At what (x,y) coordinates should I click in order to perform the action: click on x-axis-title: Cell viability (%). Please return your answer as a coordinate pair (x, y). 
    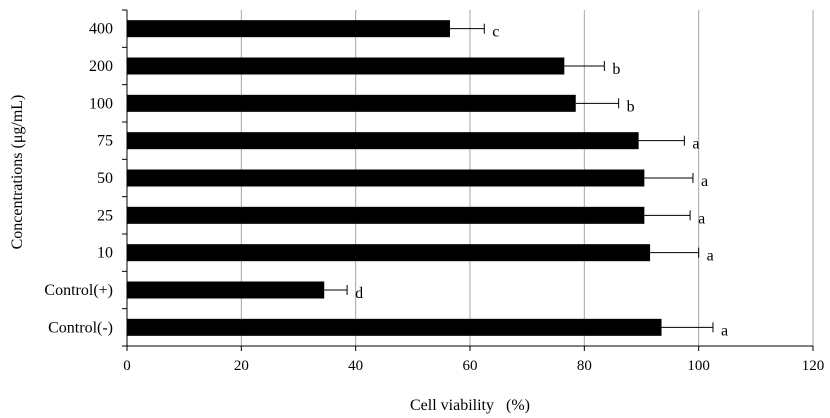
    Looking at the image, I should click on (470, 405).